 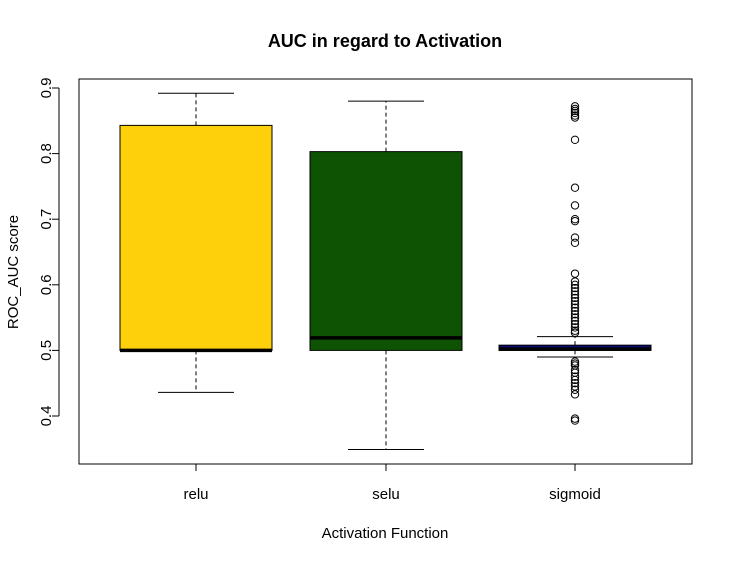 What do you see at coordinates (386, 494) in the screenshot?
I see `x-tick-label: selu` at bounding box center [386, 494].